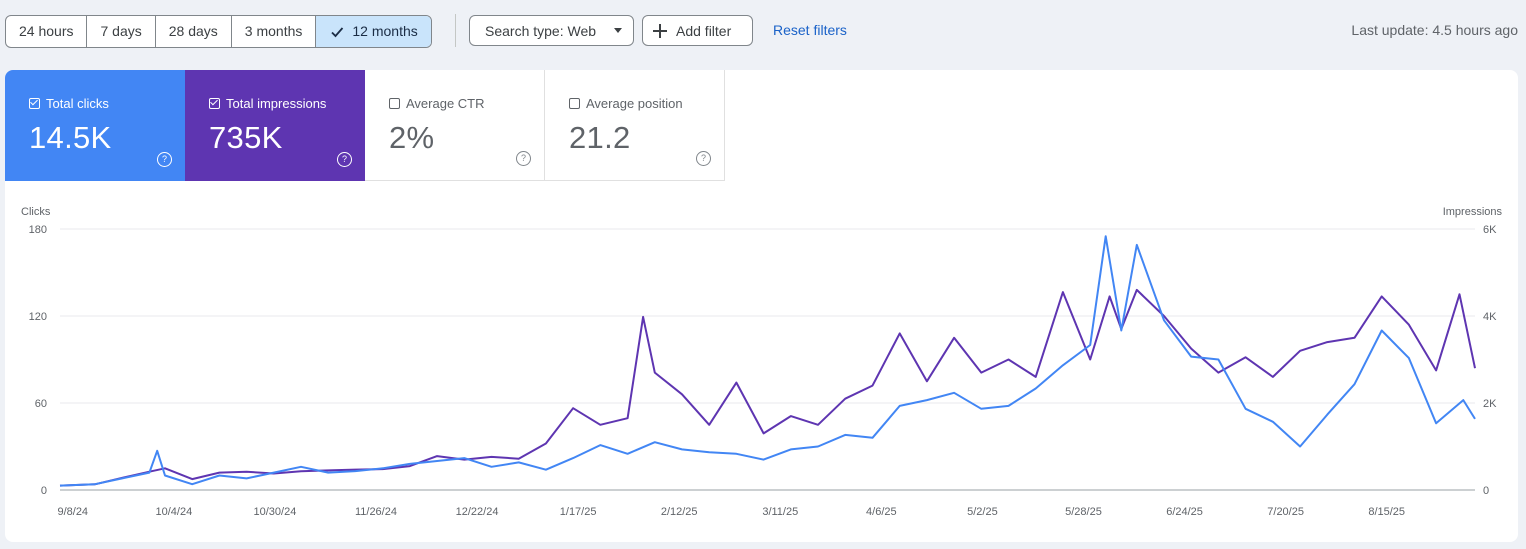 Image resolution: width=1526 pixels, height=549 pixels. I want to click on metric-label: Total impressions, so click(276, 103).